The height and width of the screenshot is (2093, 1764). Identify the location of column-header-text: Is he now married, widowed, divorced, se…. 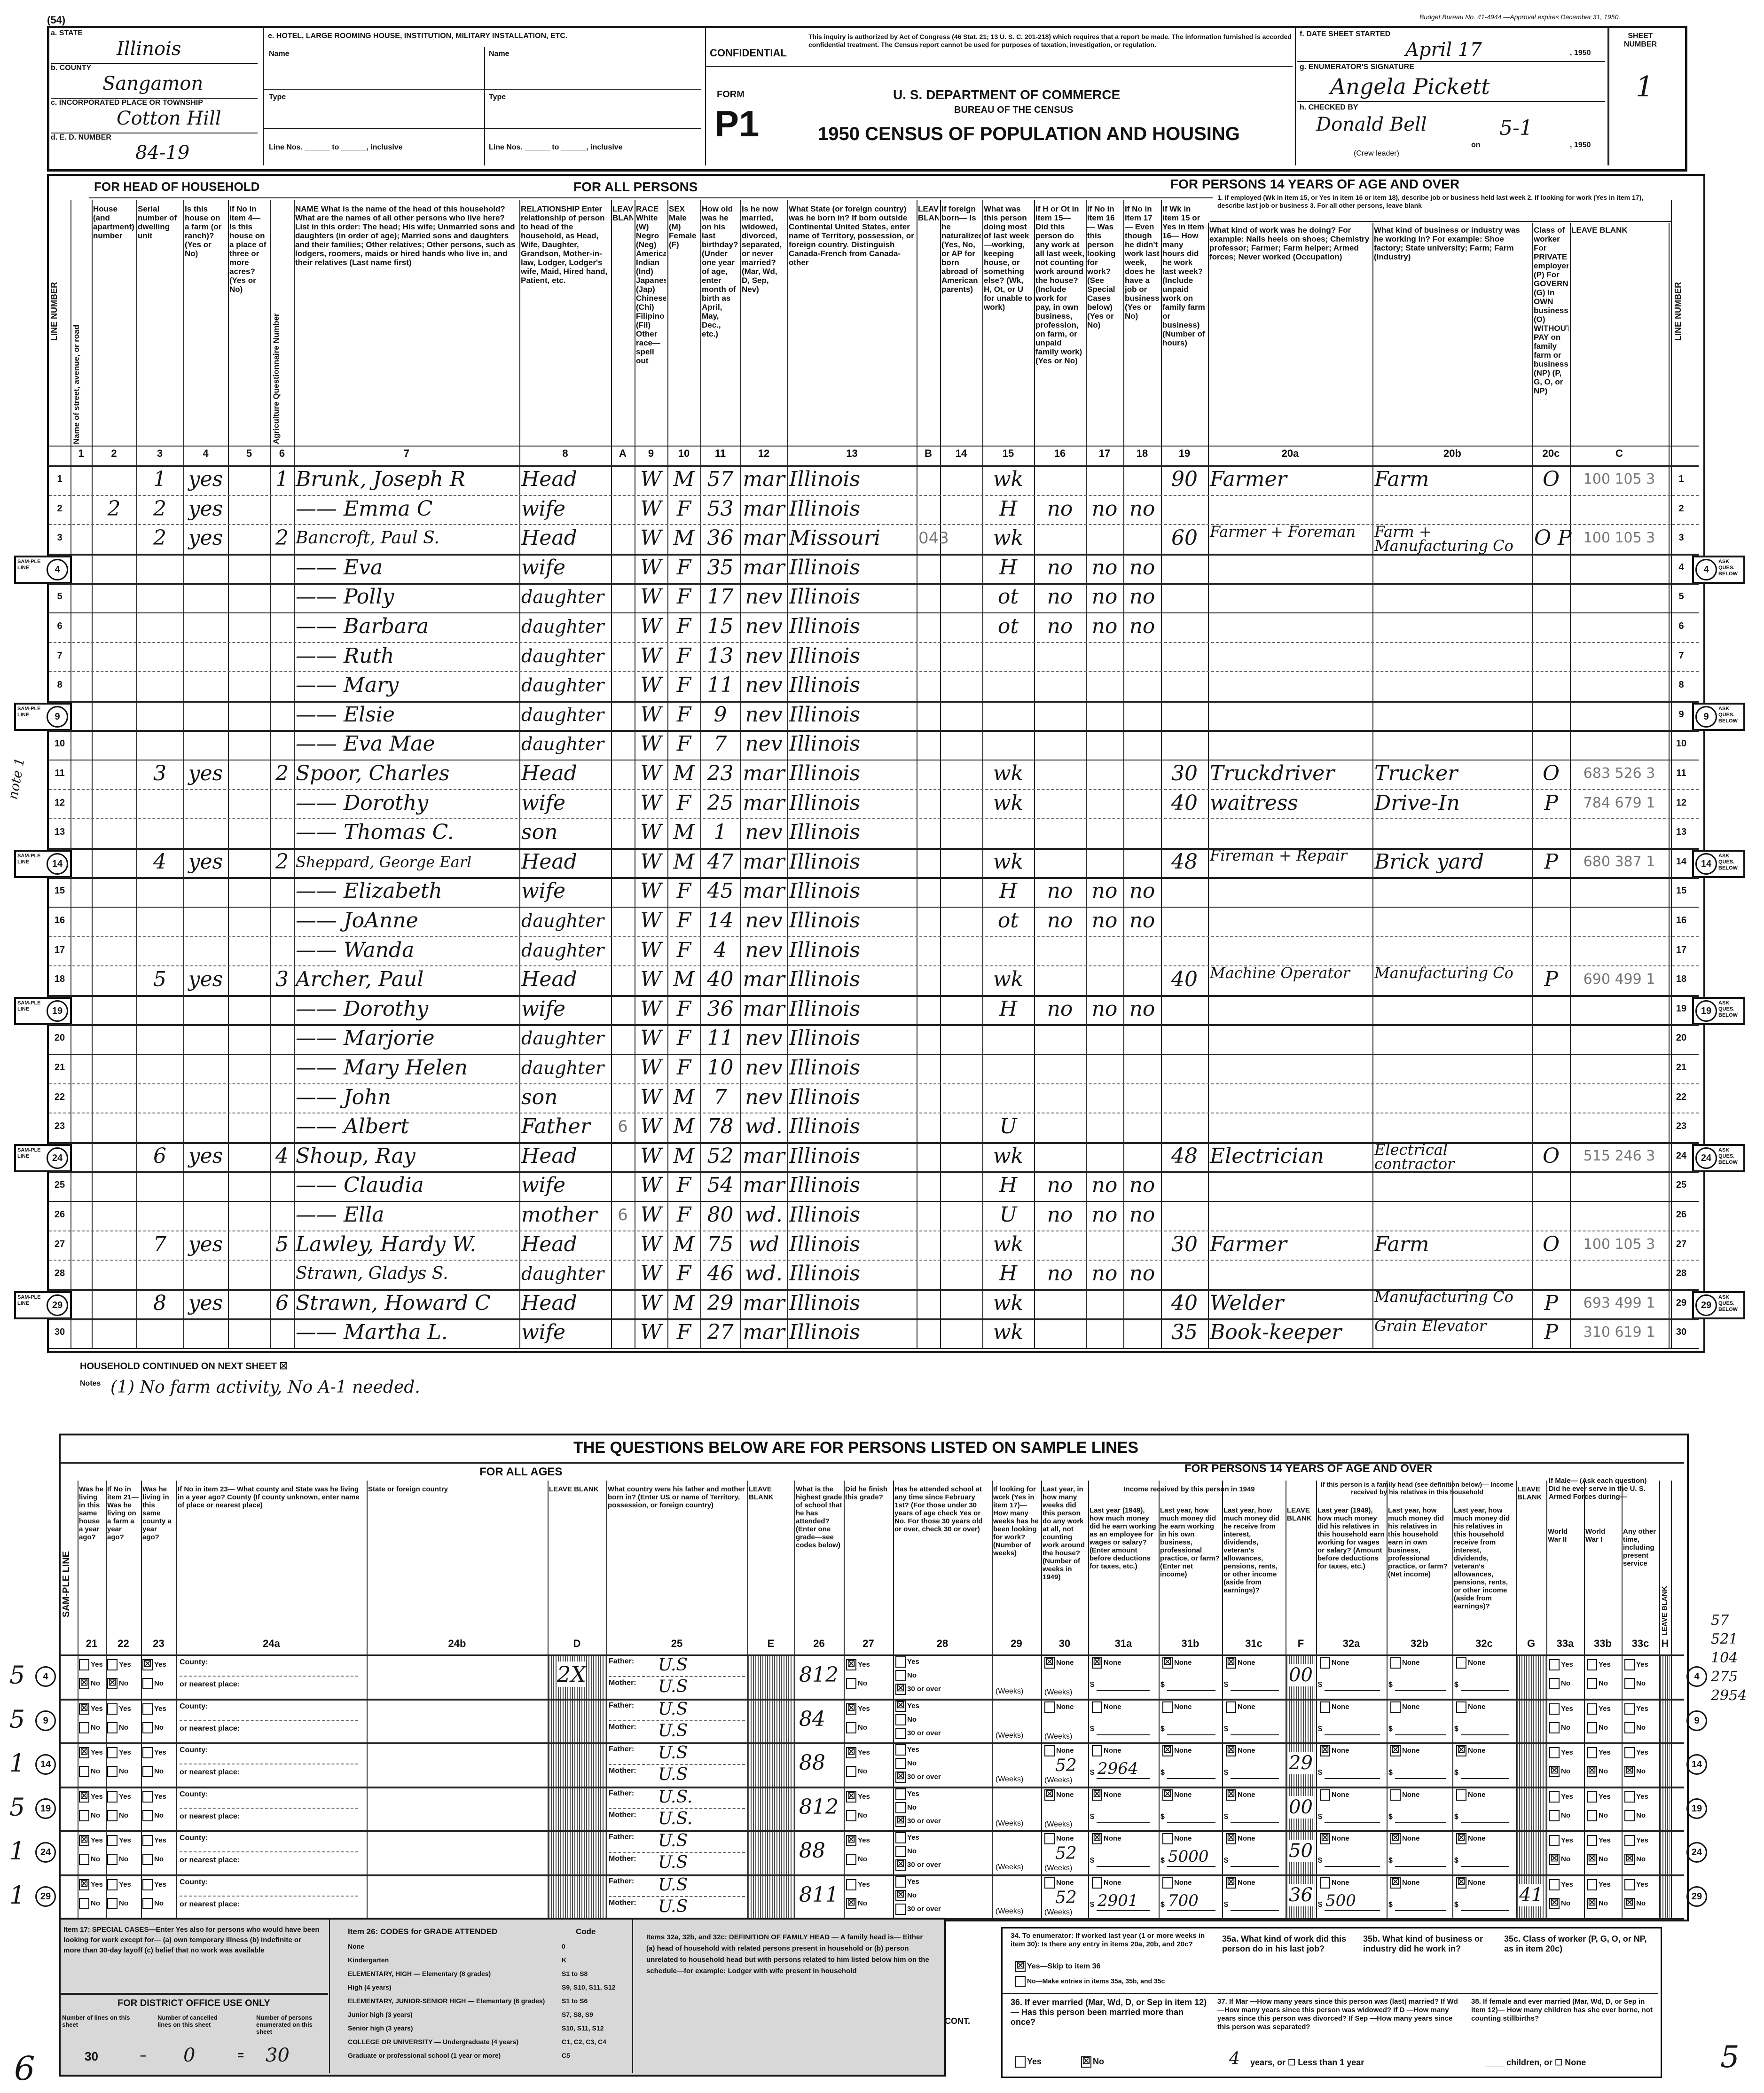
(762, 249).